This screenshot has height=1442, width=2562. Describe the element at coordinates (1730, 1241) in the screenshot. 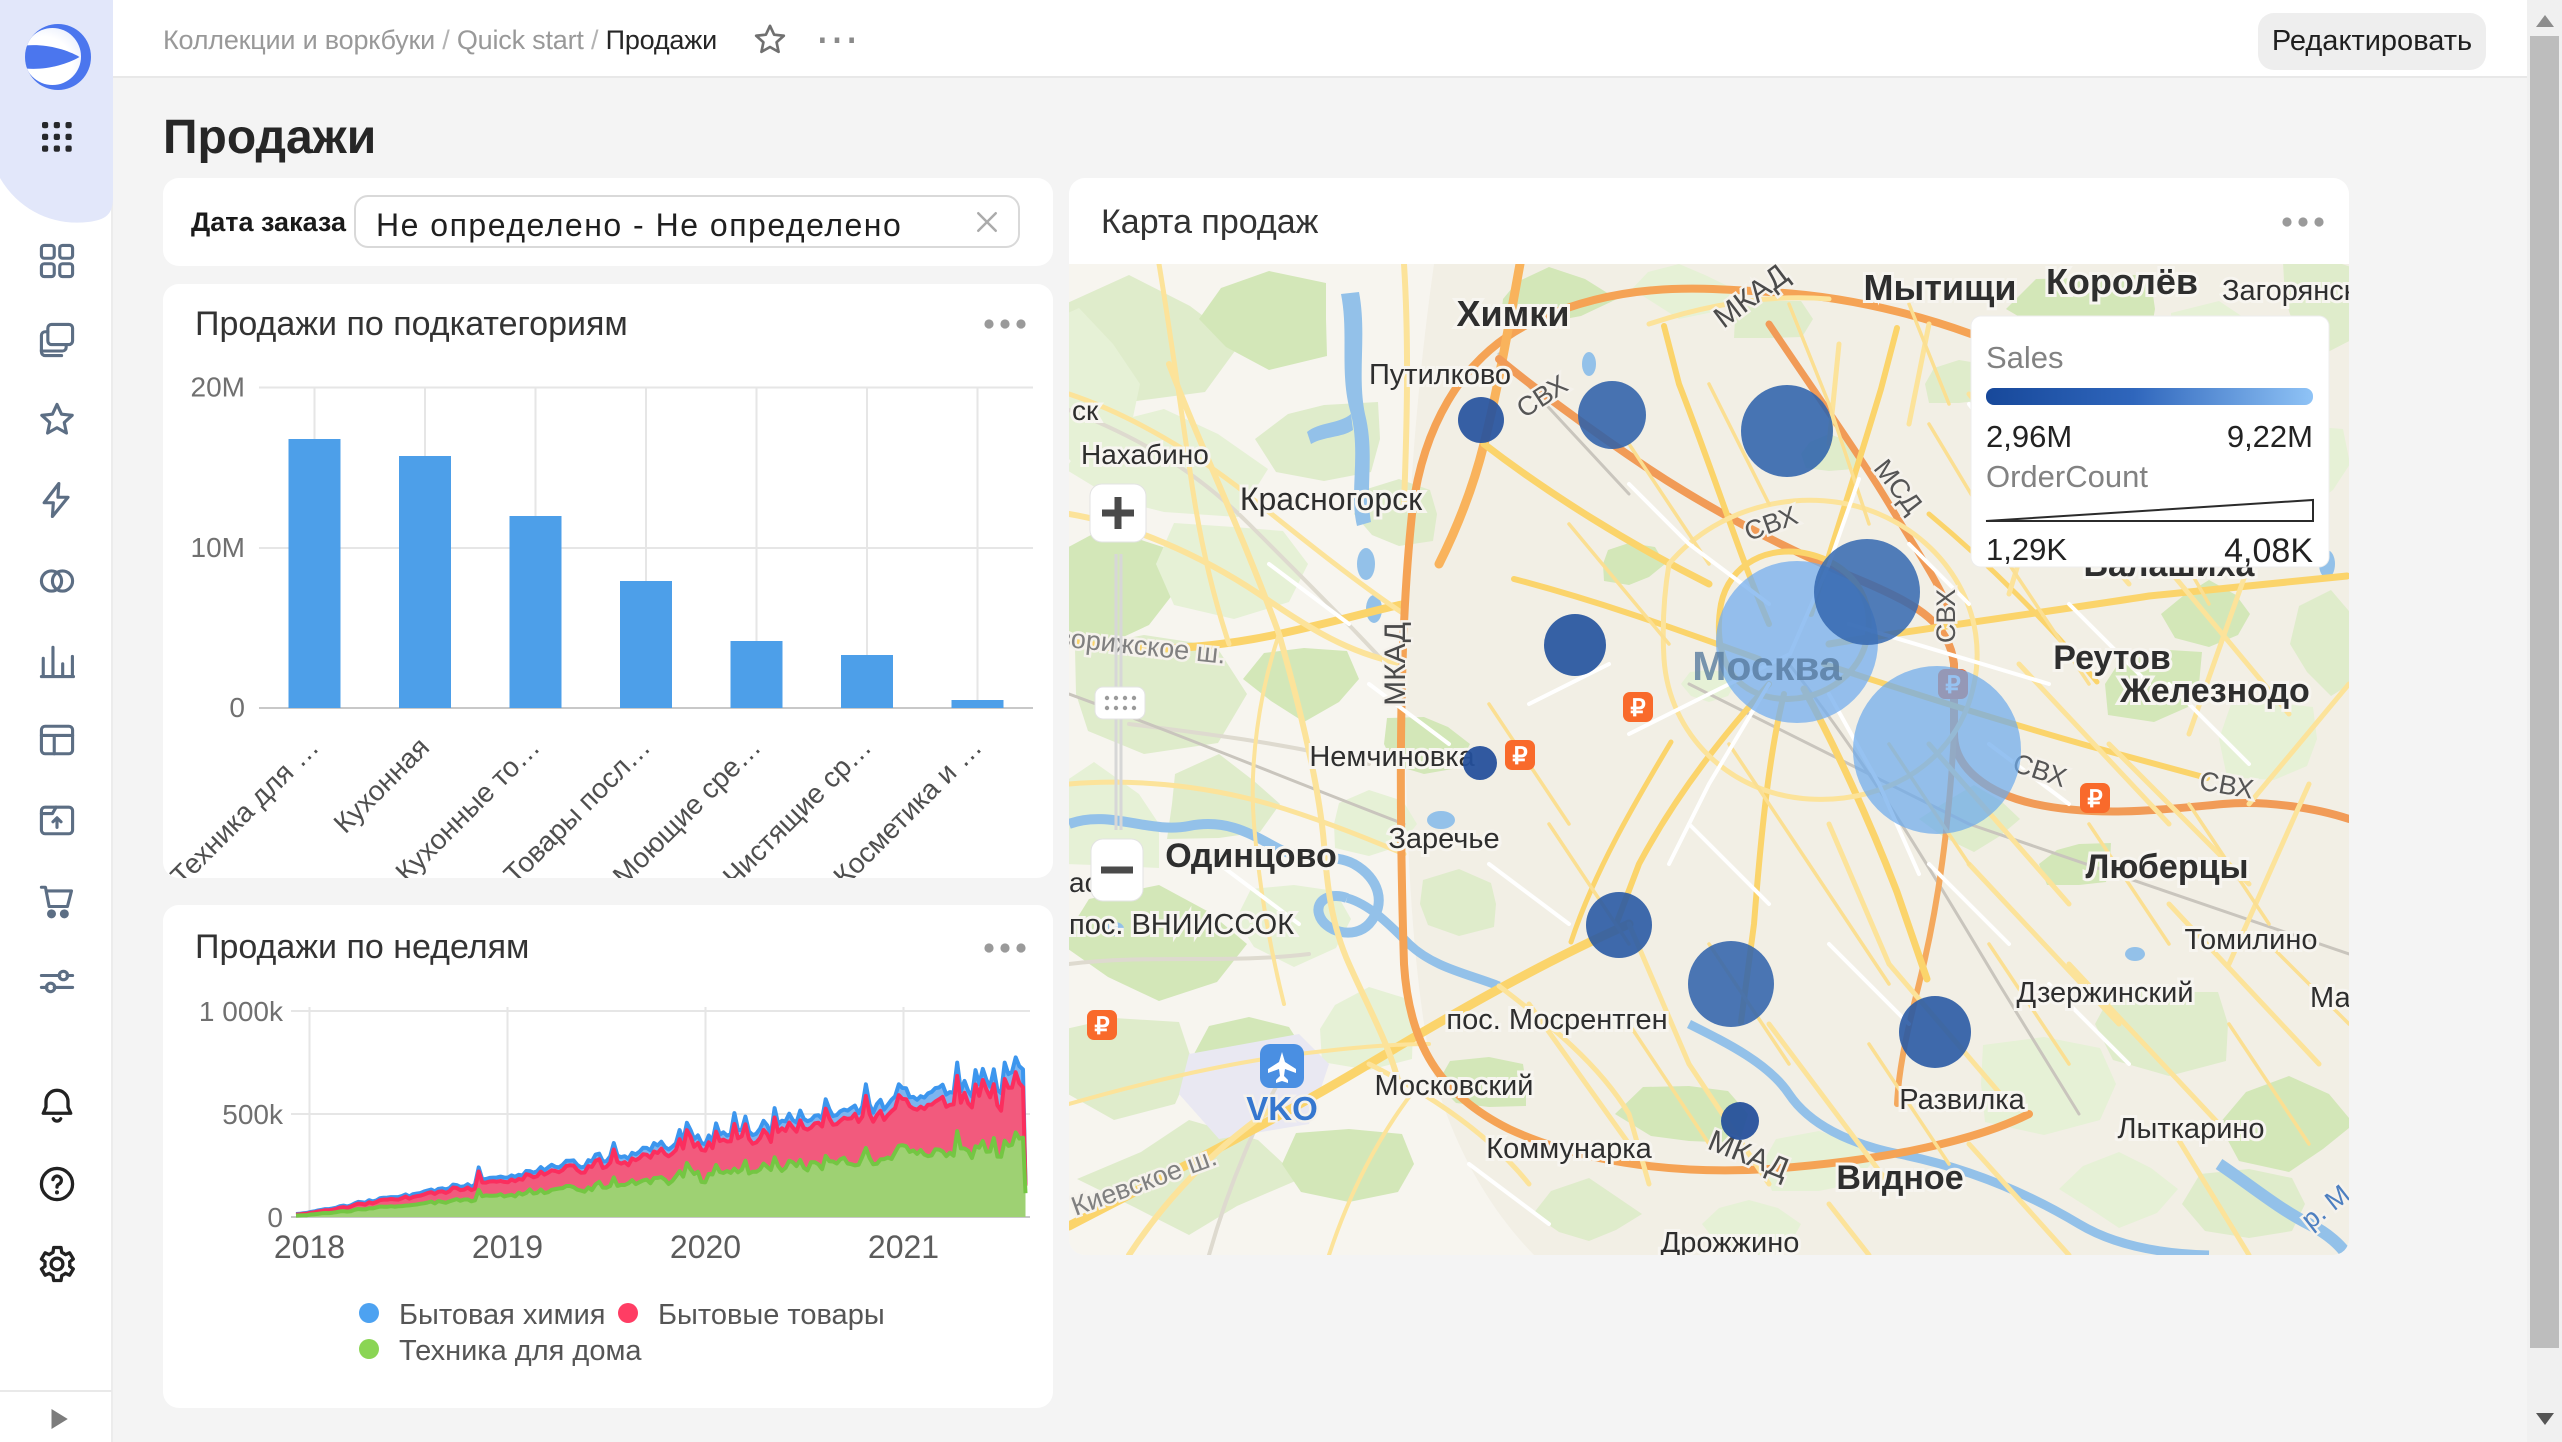

I see `svg-text: Дрожжино` at that location.